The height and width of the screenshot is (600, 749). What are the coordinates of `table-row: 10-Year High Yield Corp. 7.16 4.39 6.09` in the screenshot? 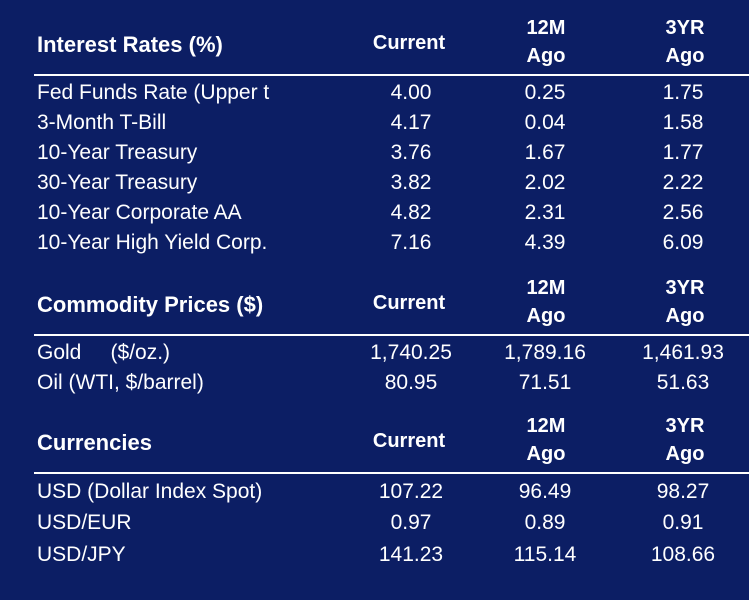 It's located at (374, 243).